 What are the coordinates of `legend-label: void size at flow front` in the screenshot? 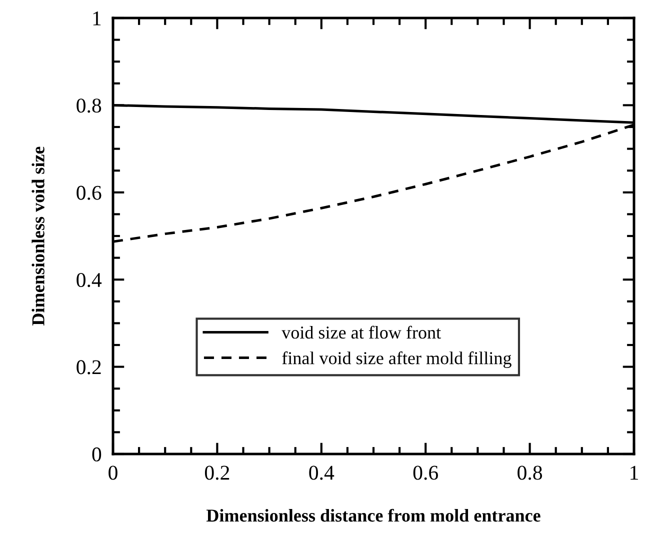 It's located at (361, 332).